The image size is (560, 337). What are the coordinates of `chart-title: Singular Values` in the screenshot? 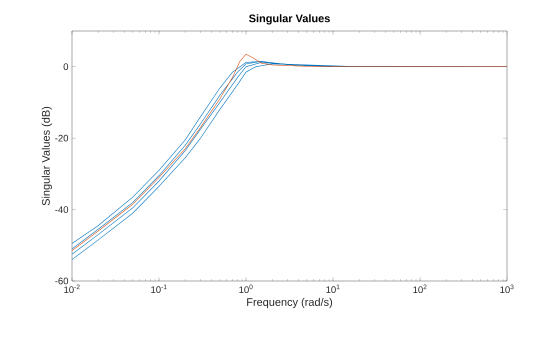 It's located at (289, 19).